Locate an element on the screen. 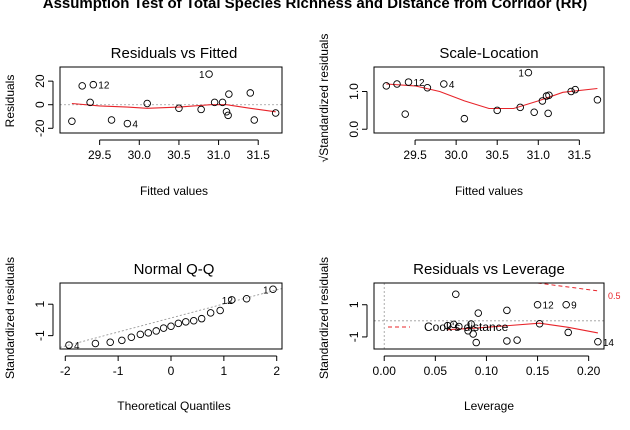 This screenshot has width=630, height=430. panel-title: Residuals vs Leverage is located at coordinates (489, 269).